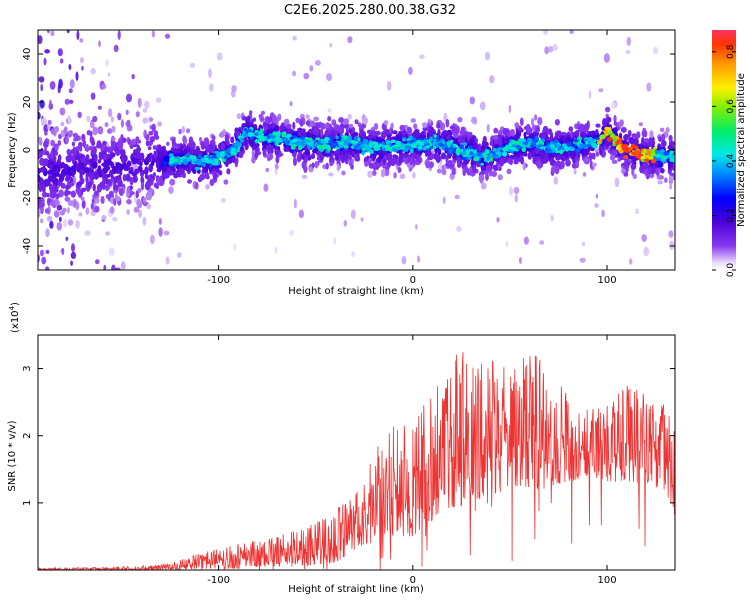 The width and height of the screenshot is (750, 600). Describe the element at coordinates (731, 160) in the screenshot. I see `colorbar-tick-label: 0.4` at that location.